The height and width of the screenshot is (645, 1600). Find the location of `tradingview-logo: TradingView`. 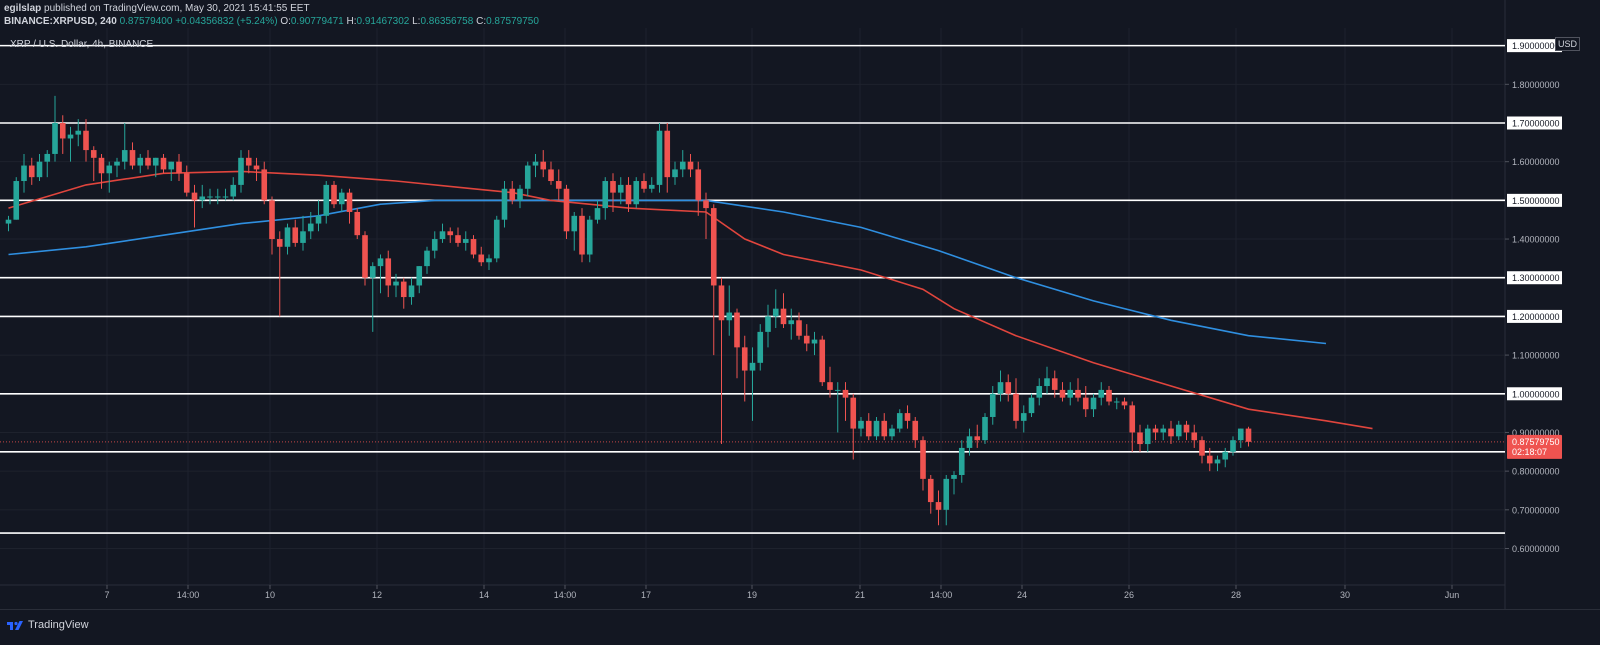

tradingview-logo: TradingView is located at coordinates (47, 625).